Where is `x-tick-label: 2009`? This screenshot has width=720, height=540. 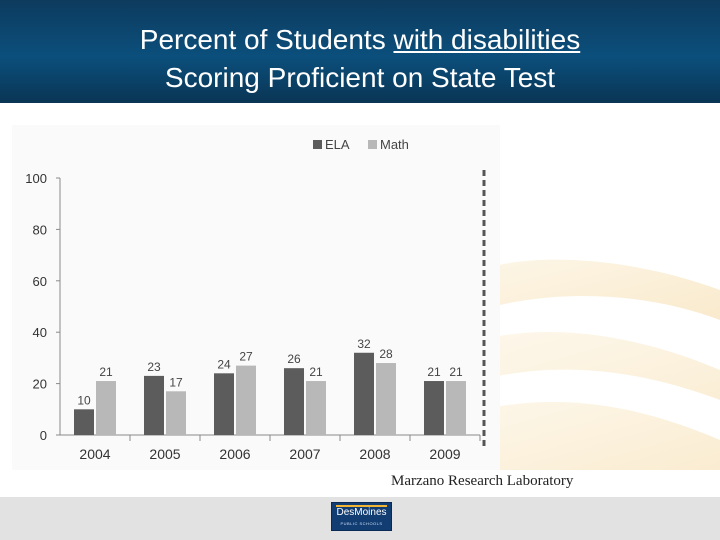 x-tick-label: 2009 is located at coordinates (444, 454).